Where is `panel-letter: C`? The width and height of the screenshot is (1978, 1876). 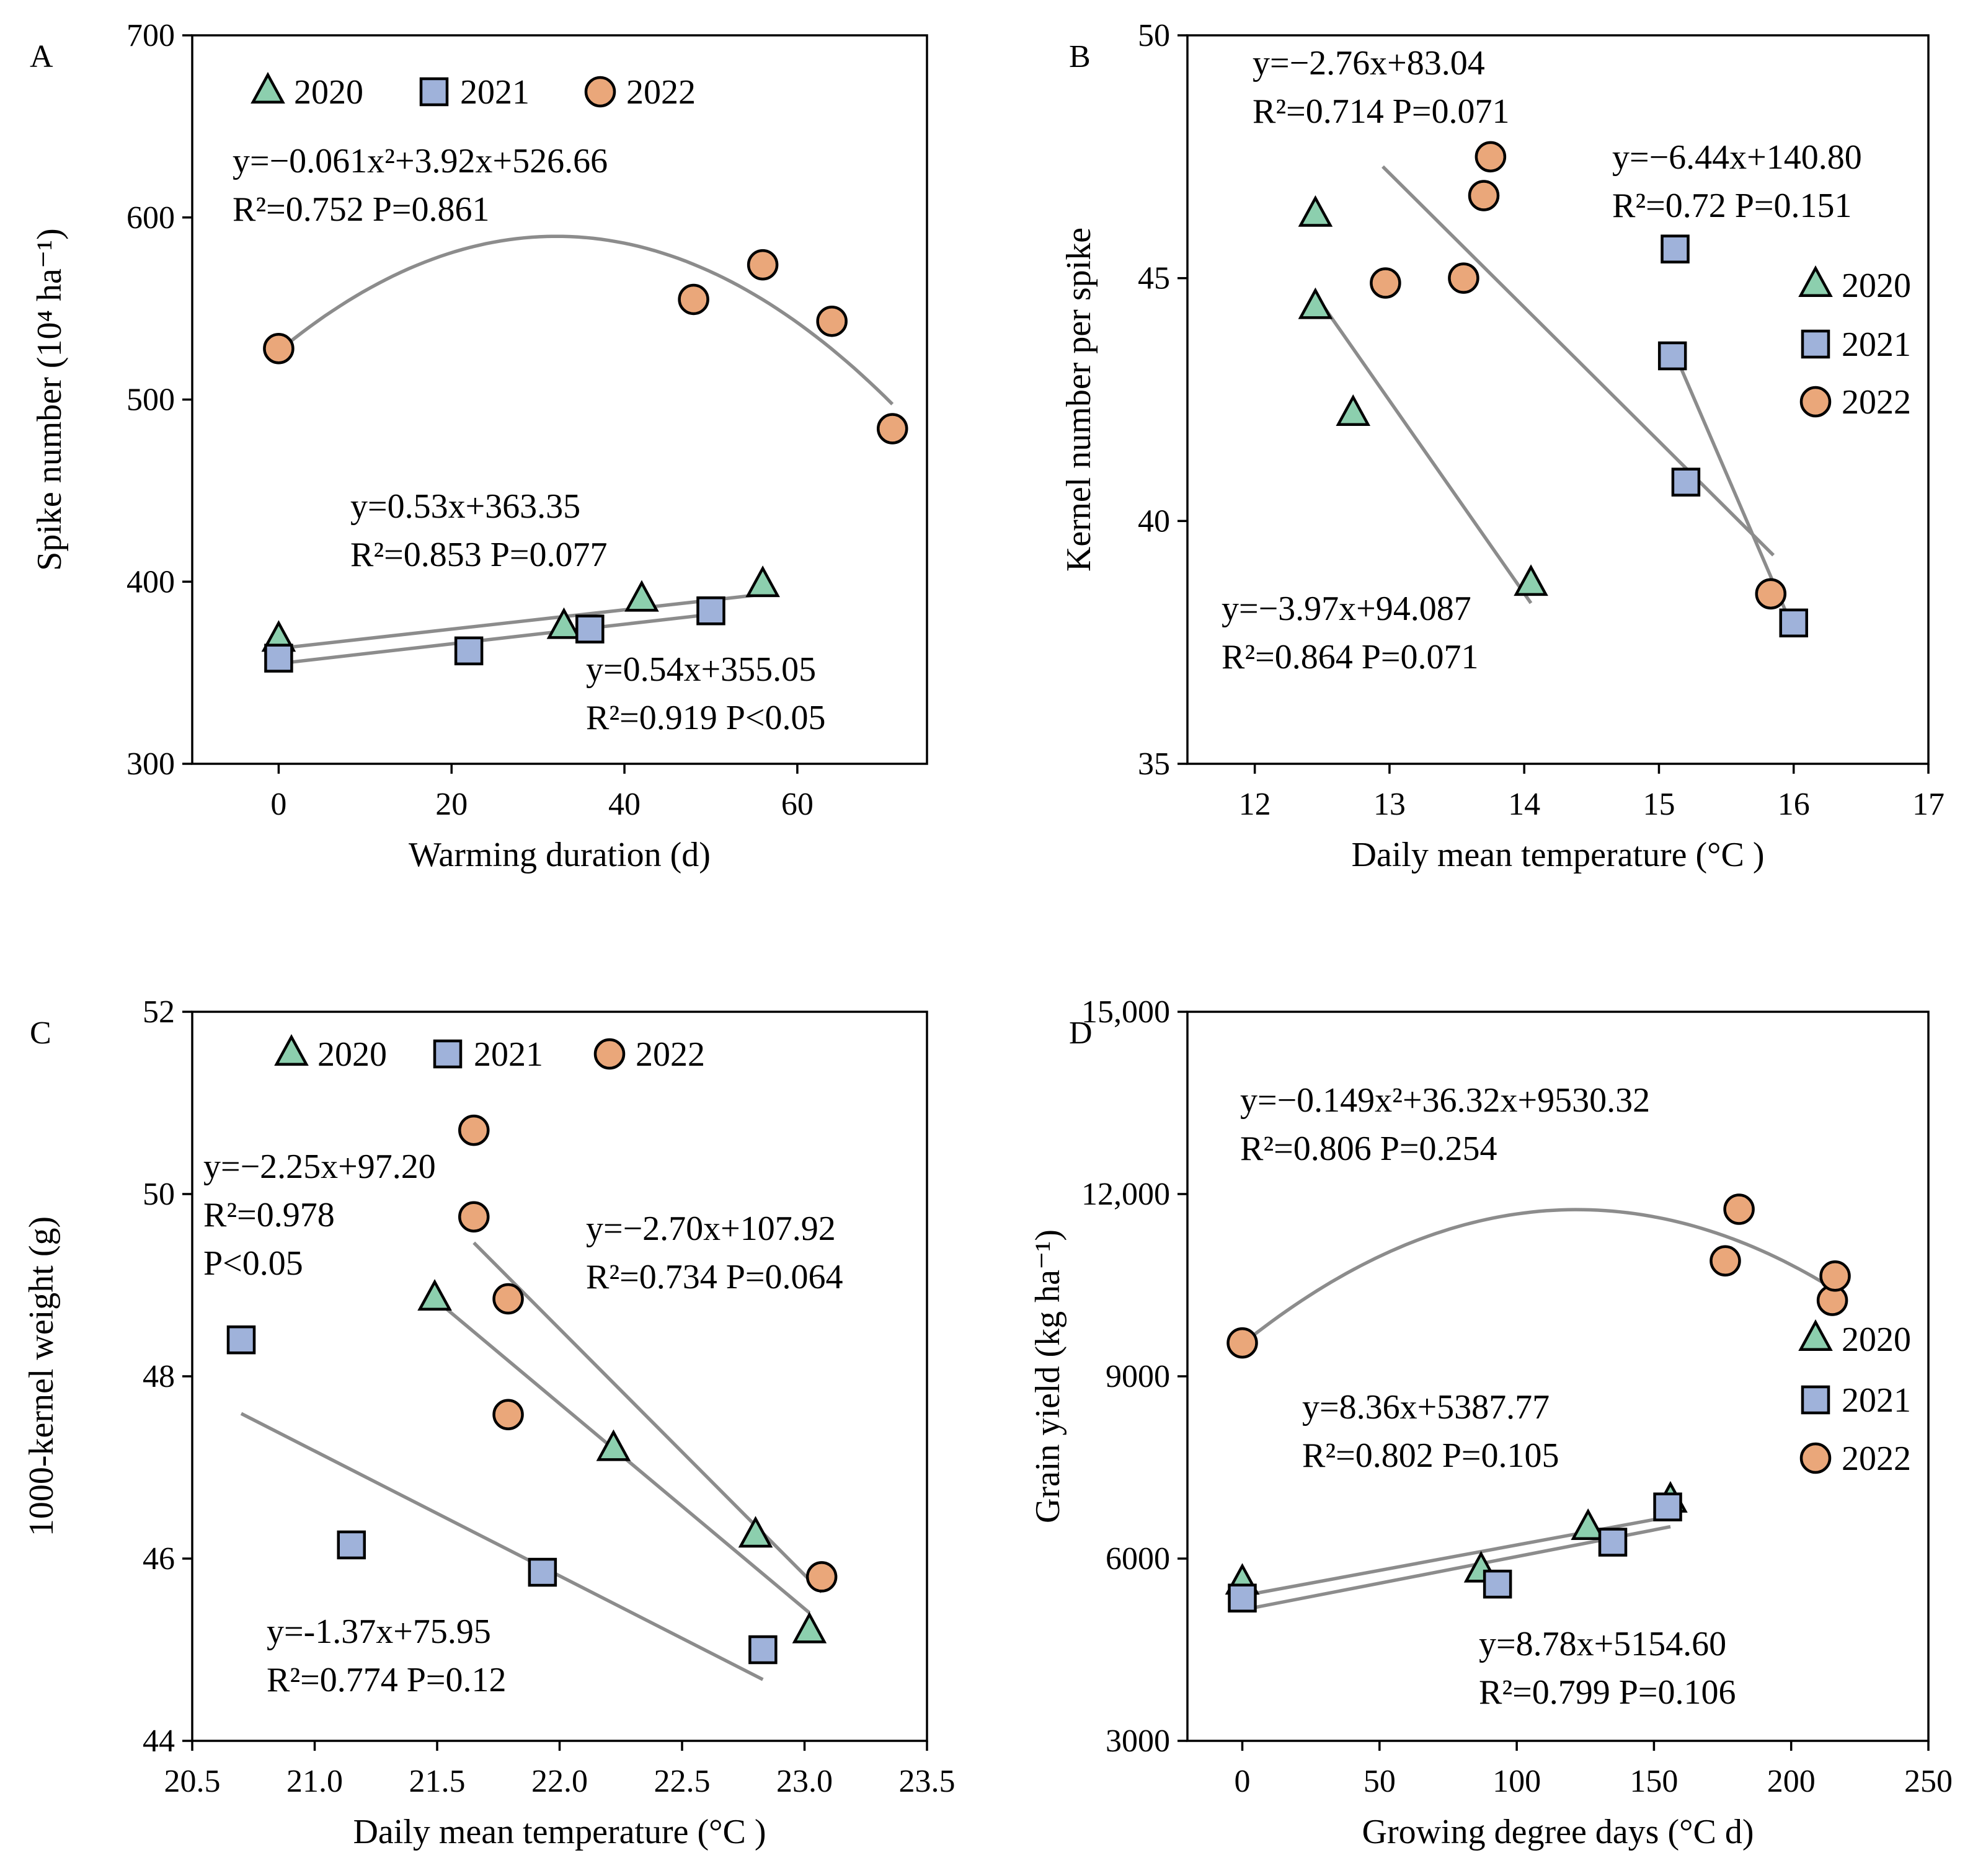 panel-letter: C is located at coordinates (40, 1033).